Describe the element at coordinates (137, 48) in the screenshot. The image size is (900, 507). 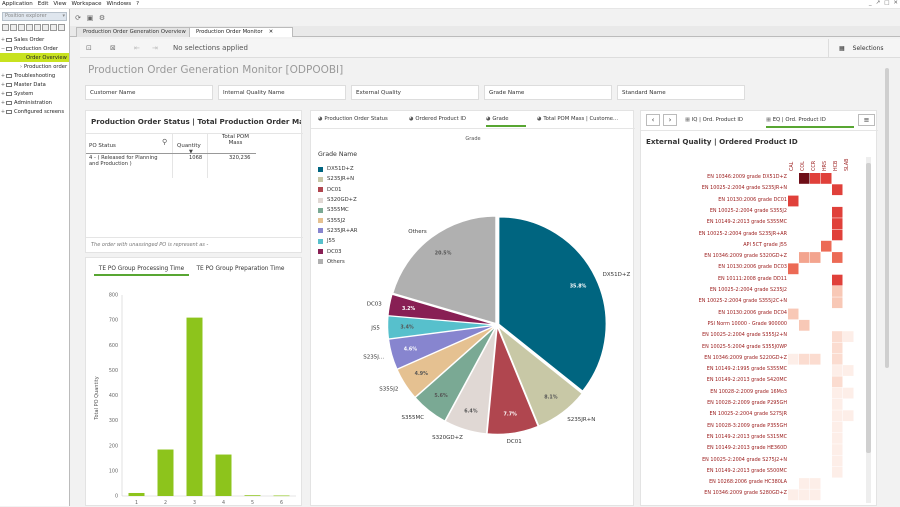
I see `step-back-icon: ⇤` at that location.